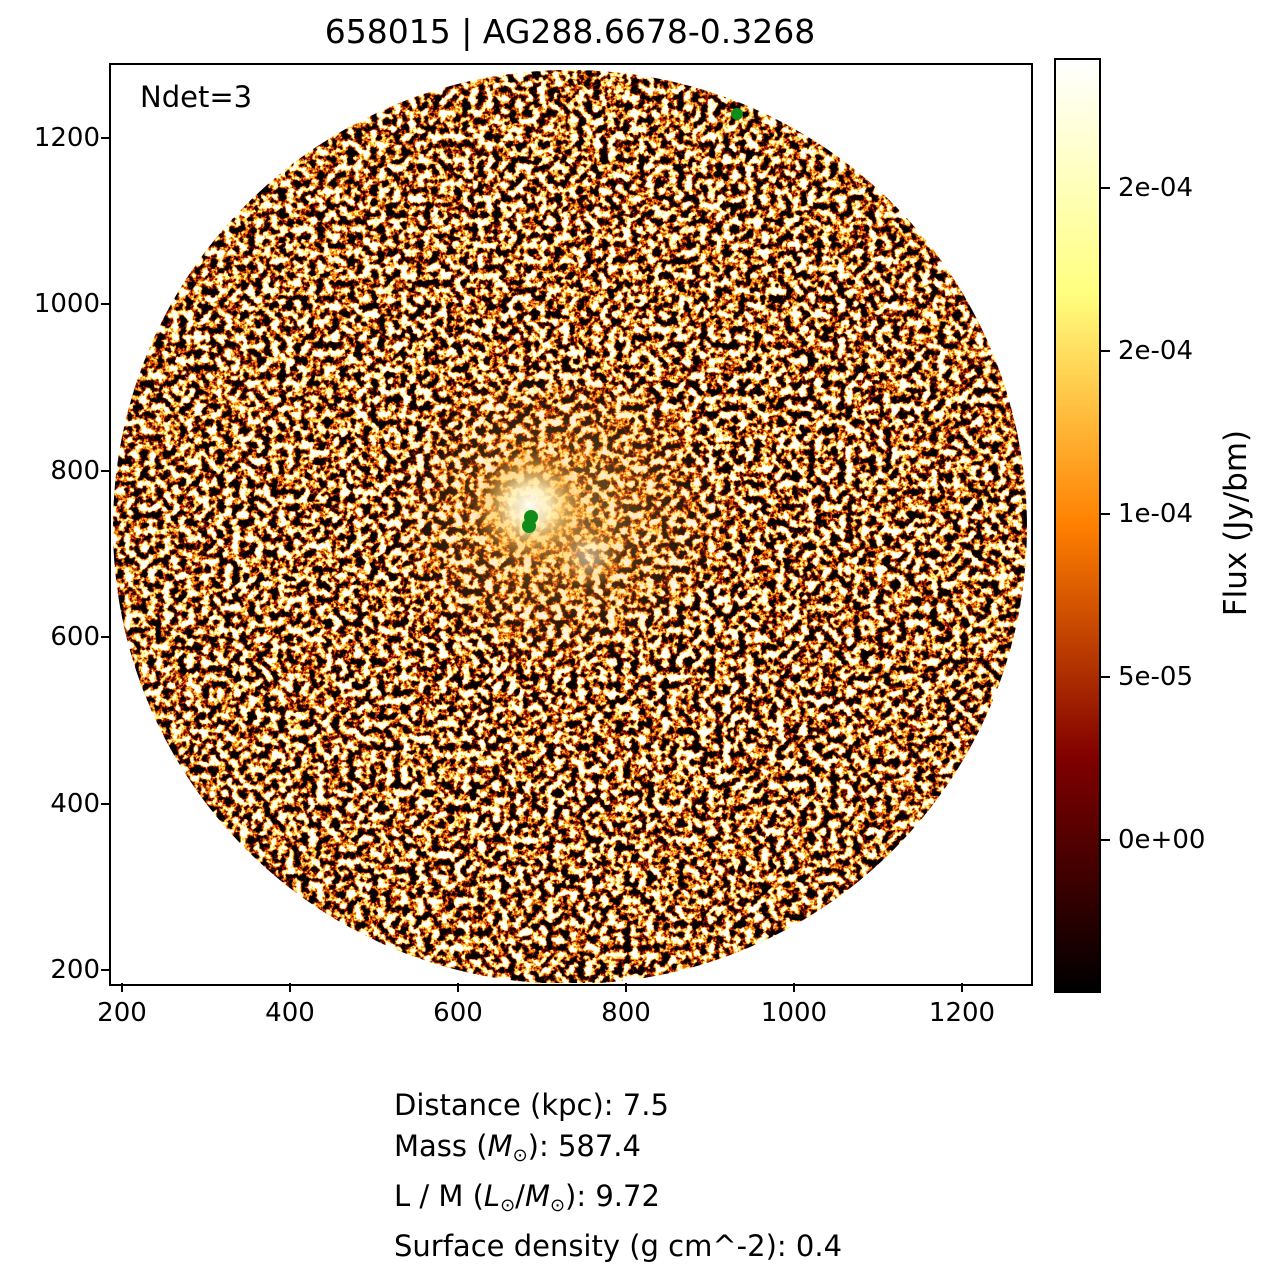 The width and height of the screenshot is (1274, 1267). Describe the element at coordinates (626, 1013) in the screenshot. I see `x-axis-tick-label: 800` at that location.